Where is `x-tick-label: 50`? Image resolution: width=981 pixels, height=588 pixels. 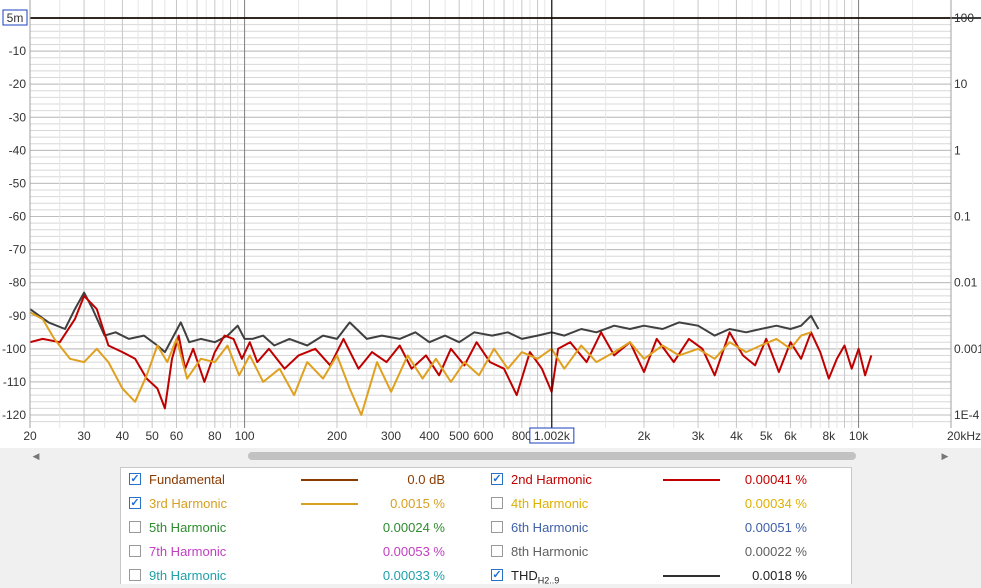 x-tick-label: 50 is located at coordinates (152, 436).